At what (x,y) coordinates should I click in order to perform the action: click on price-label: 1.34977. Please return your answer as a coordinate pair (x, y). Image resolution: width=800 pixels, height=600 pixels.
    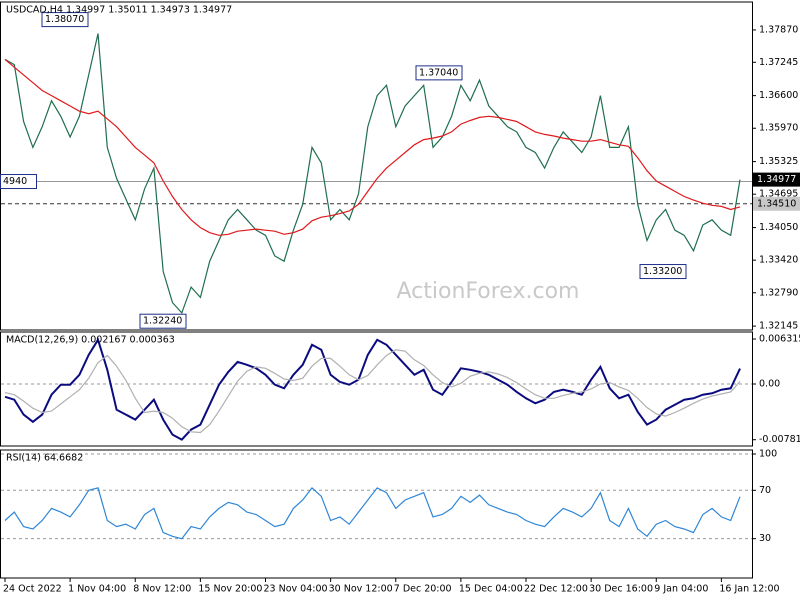
    Looking at the image, I should click on (776, 179).